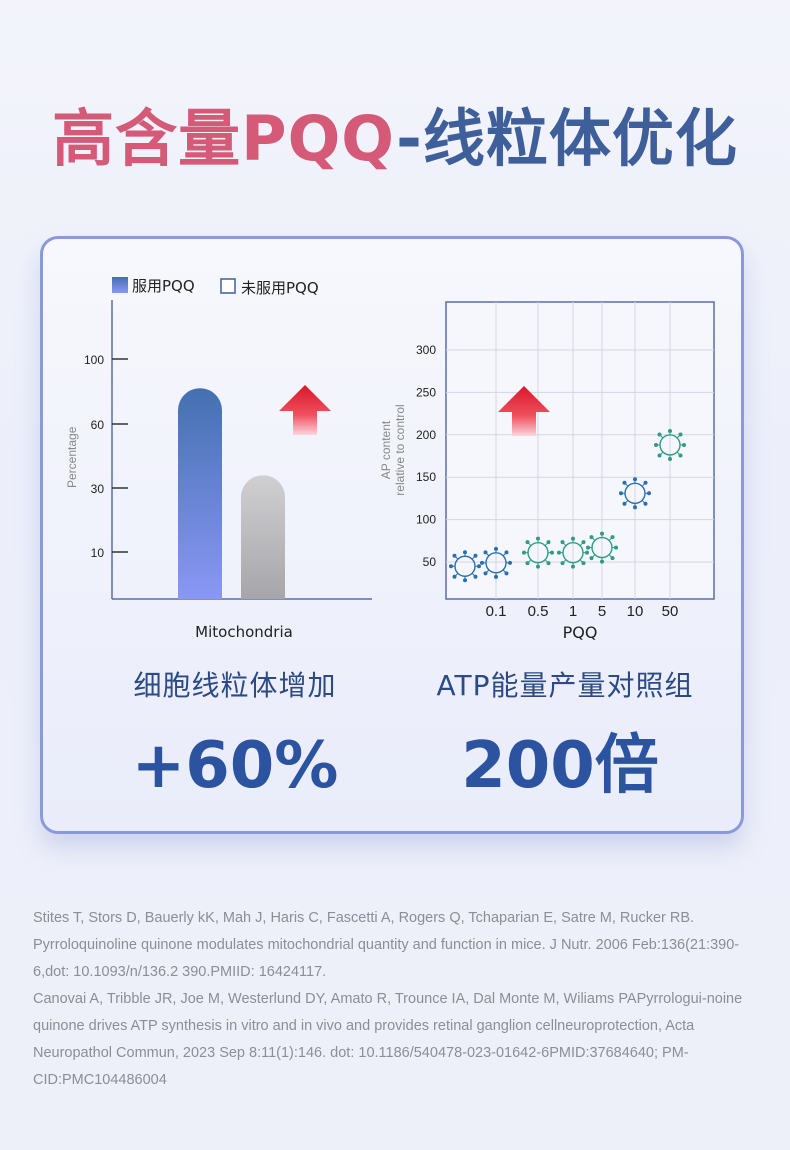  I want to click on scatter-x-tick-label: 5, so click(602, 611).